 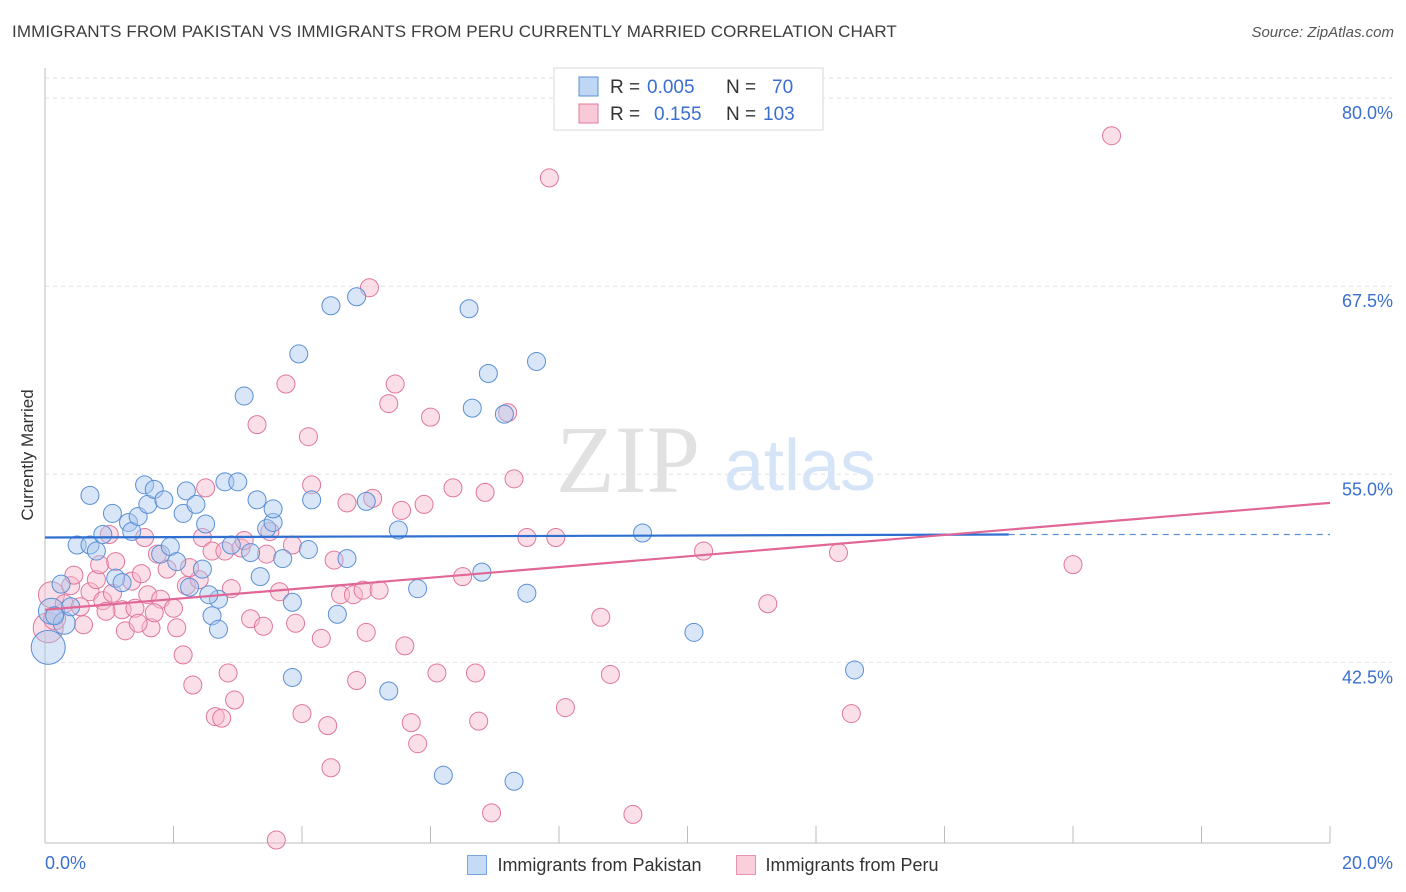 What do you see at coordinates (1367, 113) in the screenshot?
I see `y-tick-label: 80.0%` at bounding box center [1367, 113].